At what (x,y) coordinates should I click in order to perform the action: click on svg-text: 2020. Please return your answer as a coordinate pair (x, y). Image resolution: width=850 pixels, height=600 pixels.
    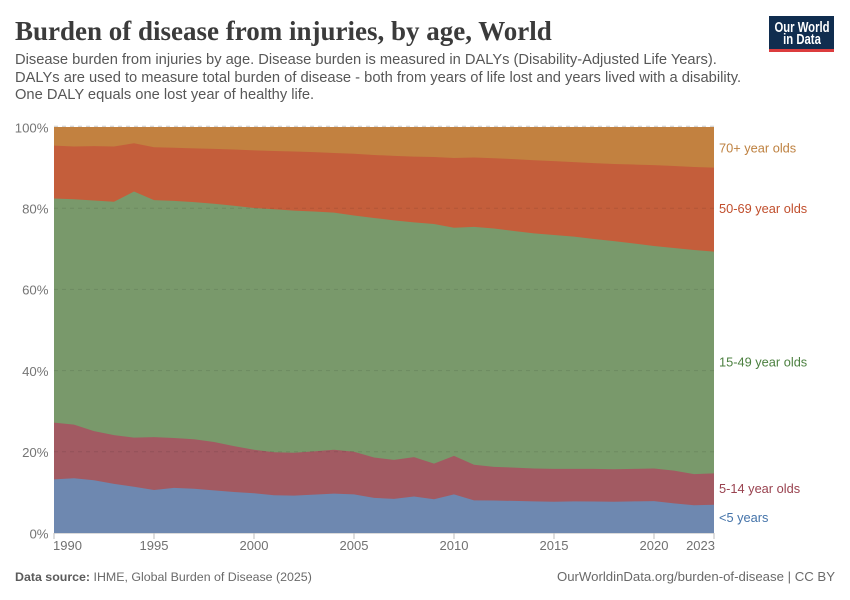
    Looking at the image, I should click on (654, 545).